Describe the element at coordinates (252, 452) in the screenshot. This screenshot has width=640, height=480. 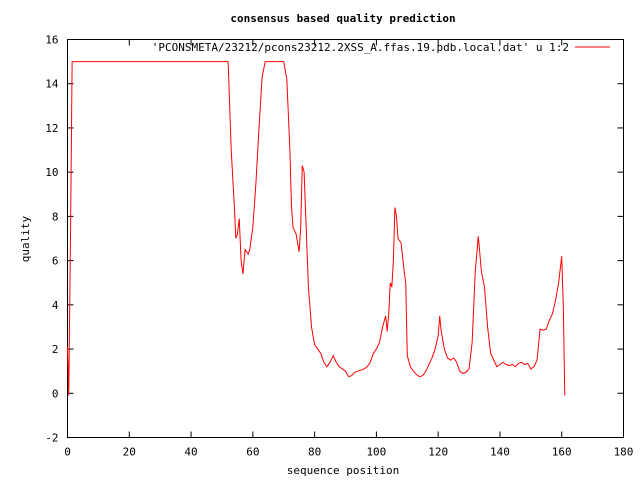
I see `x-tick-label: 60` at that location.